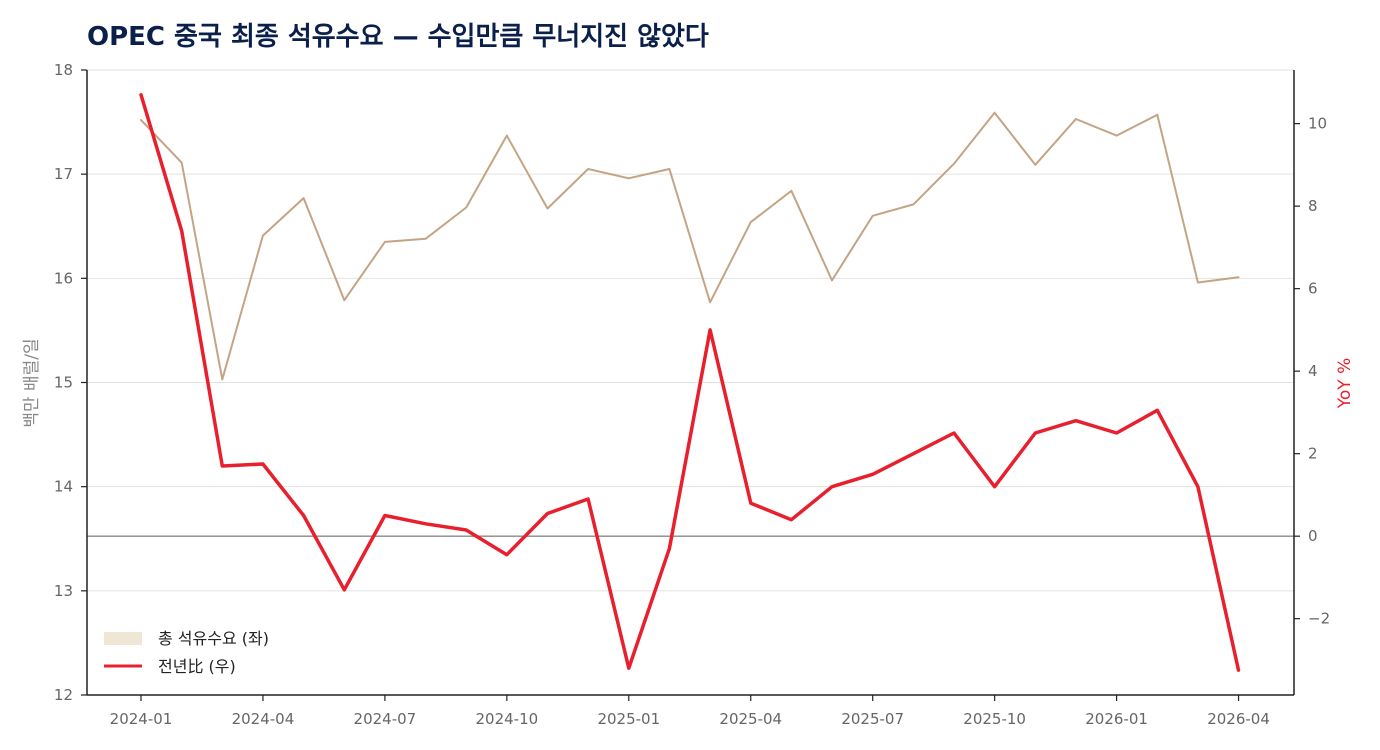  I want to click on x-tick-label: 2024-04, so click(263, 719).